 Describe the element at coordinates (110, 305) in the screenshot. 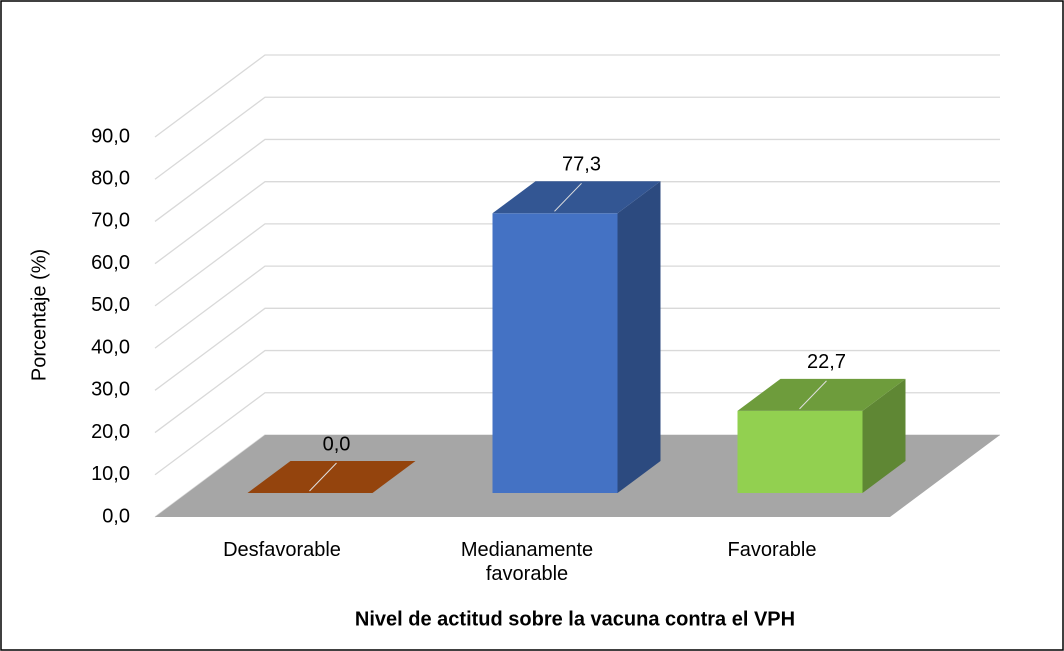

I see `y-tick-label: 50,0` at that location.